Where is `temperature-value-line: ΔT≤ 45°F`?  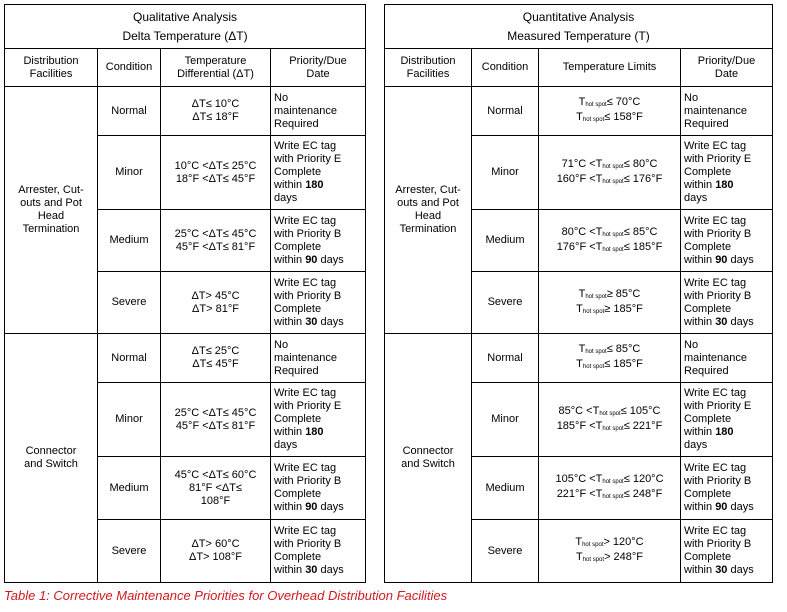 temperature-value-line: ΔT≤ 45°F is located at coordinates (215, 364).